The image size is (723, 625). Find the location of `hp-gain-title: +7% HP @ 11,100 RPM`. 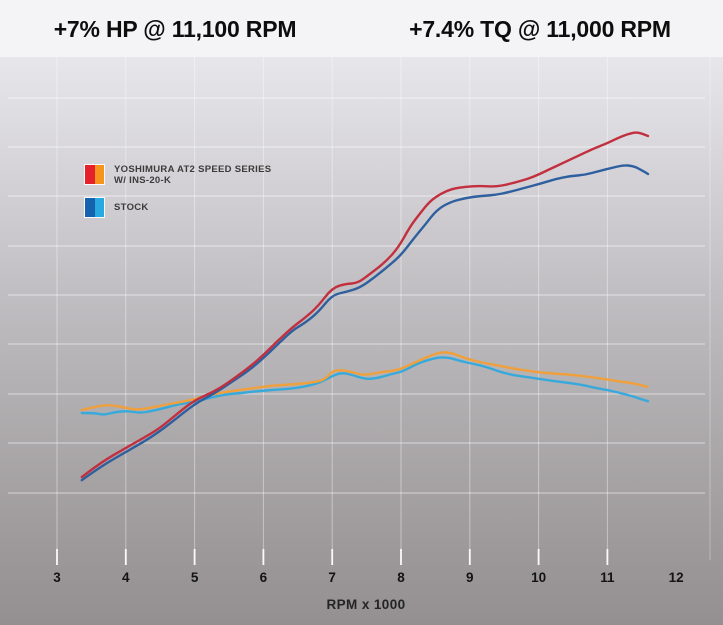

hp-gain-title: +7% HP @ 11,100 RPM is located at coordinates (175, 29).